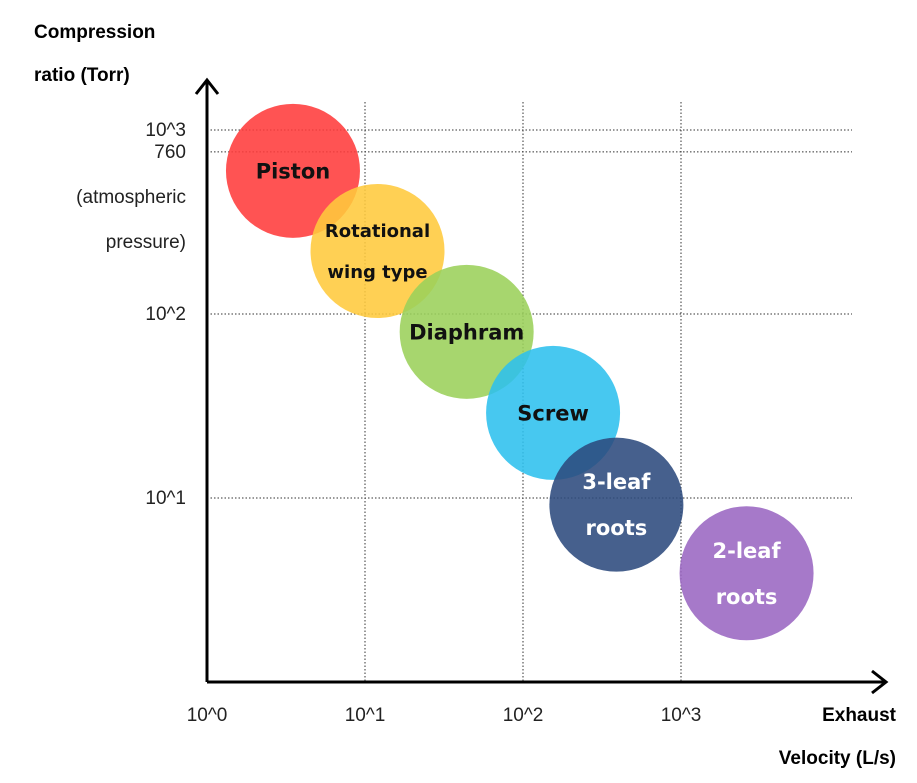 The image size is (917, 783). I want to click on y-tick-label-line: 10^1, so click(165, 498).